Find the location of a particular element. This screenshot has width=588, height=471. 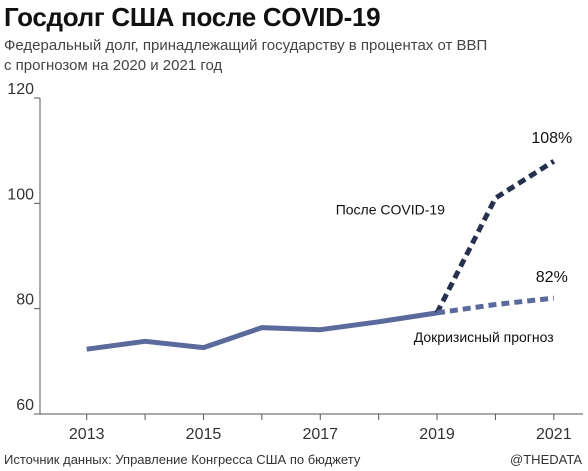

y-tick-label: 60 is located at coordinates (25, 405).